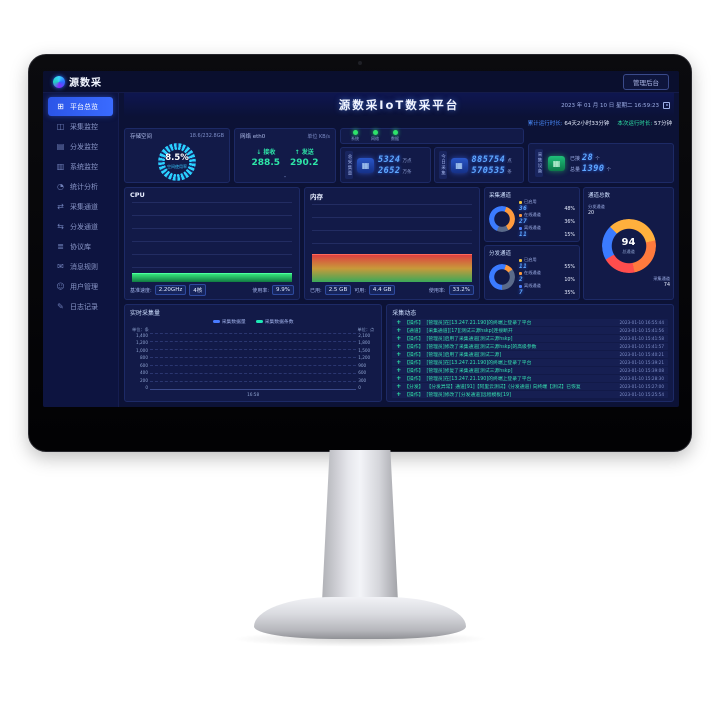 This screenshot has height=721, width=721. I want to click on device-line2-label: 总量, so click(575, 169).